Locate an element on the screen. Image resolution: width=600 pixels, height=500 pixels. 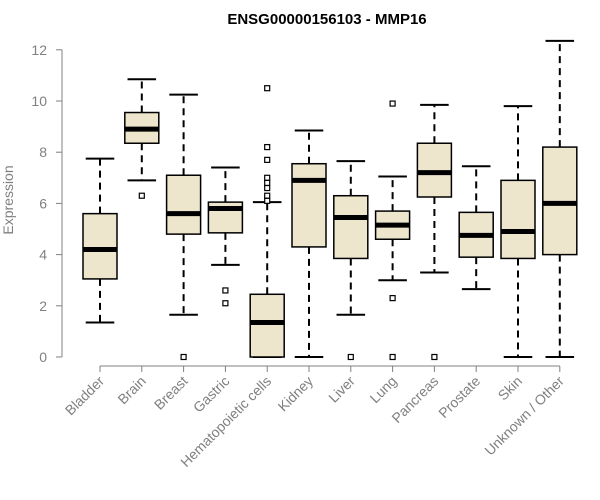
chart-title: ENSG00000156103 - MMP16 is located at coordinates (326, 19).